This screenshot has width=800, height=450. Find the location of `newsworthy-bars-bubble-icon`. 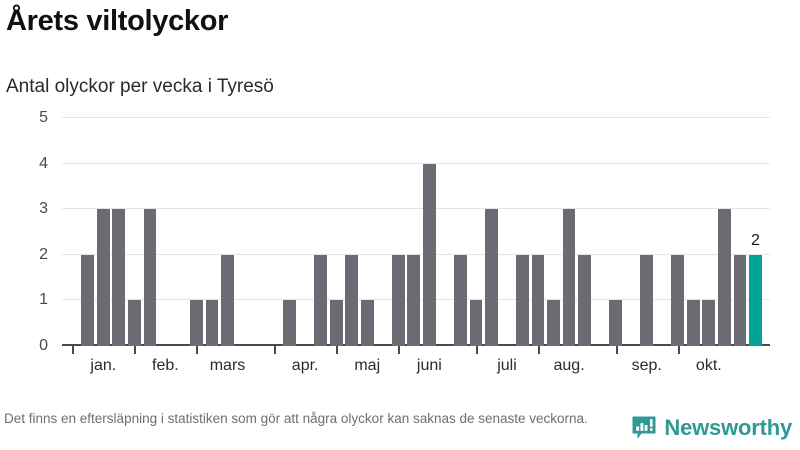

newsworthy-bars-bubble-icon is located at coordinates (644, 427).